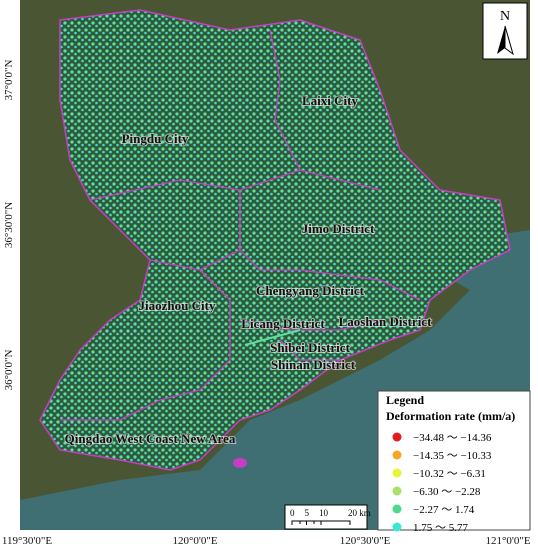  What do you see at coordinates (440, 528) in the screenshot?
I see `legend-label: 1.75 ～ 5.77` at bounding box center [440, 528].